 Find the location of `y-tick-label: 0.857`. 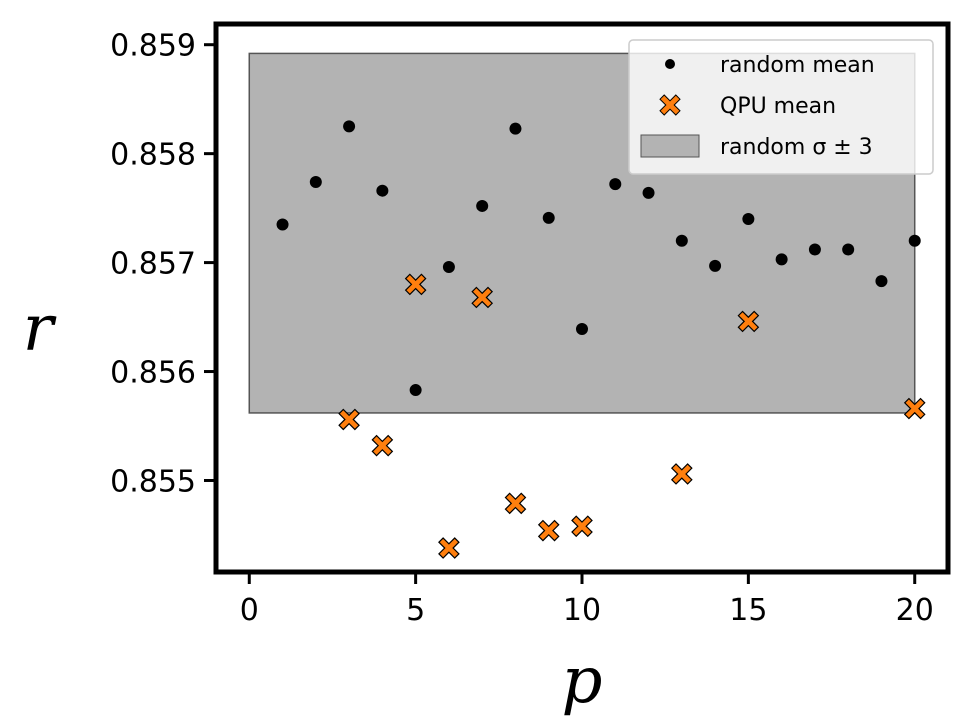

y-tick-label: 0.857 is located at coordinates (153, 264).